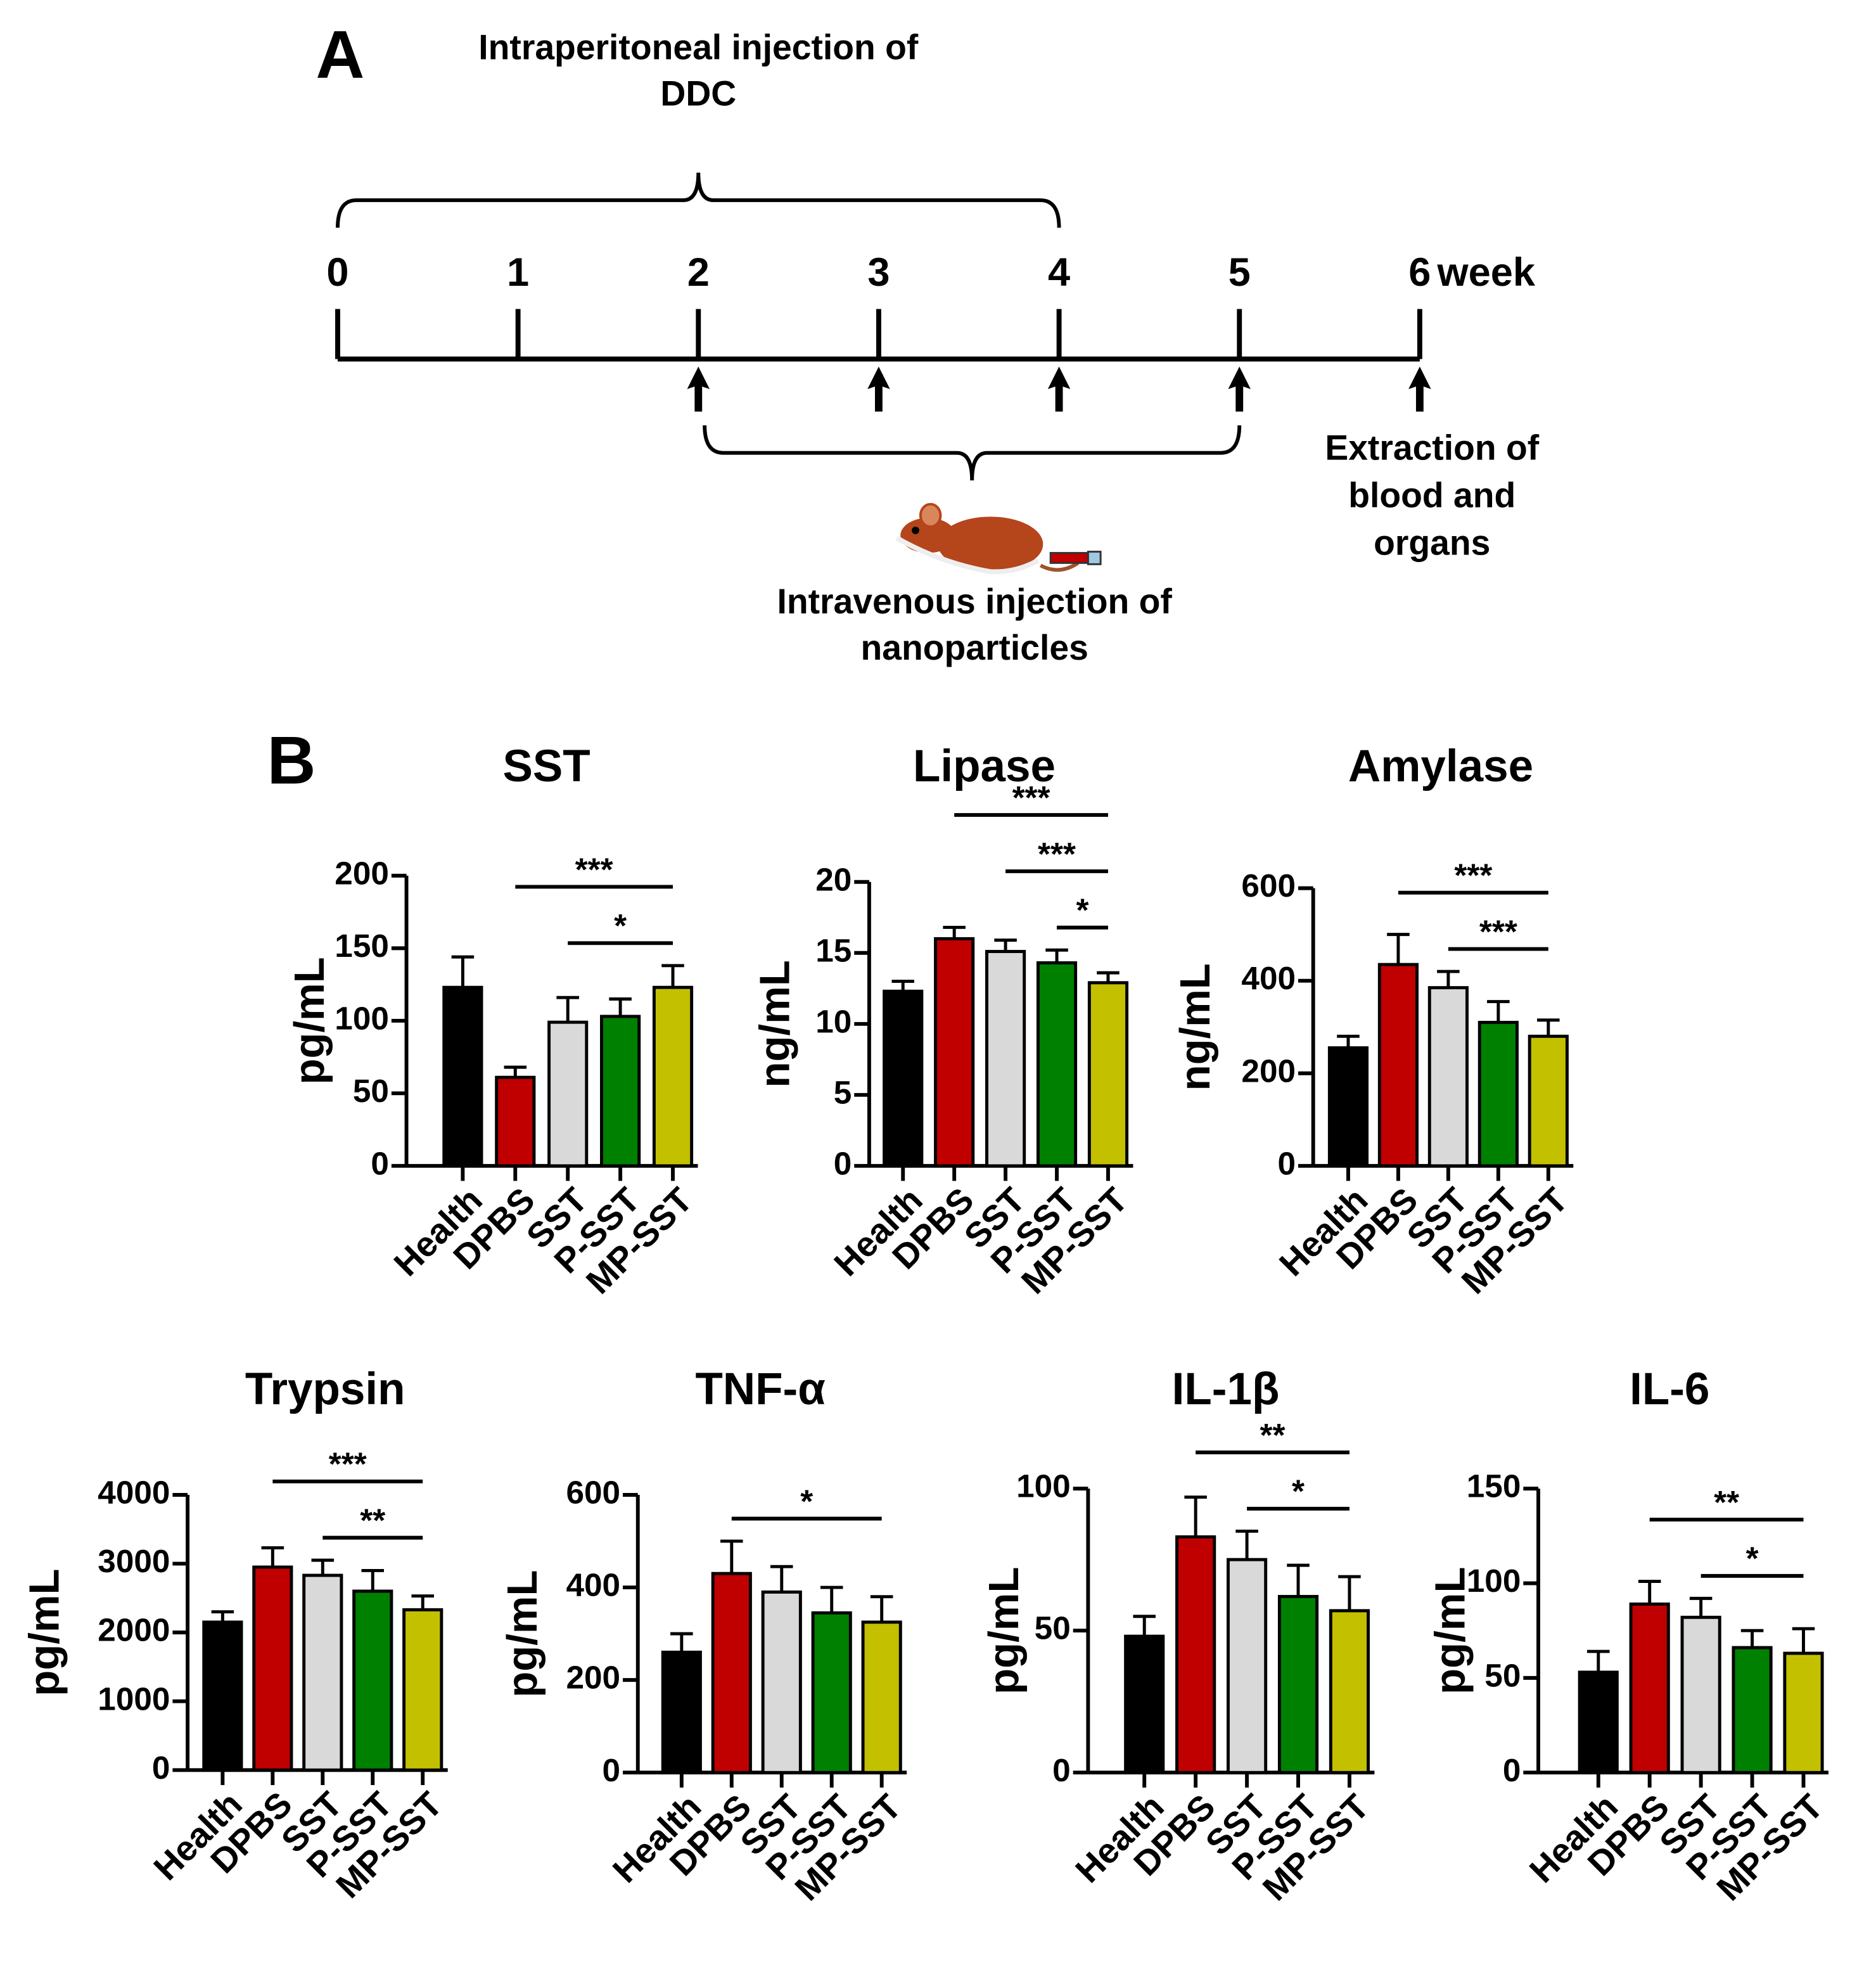  Describe the element at coordinates (1069, 558) in the screenshot. I see `syringe` at that location.